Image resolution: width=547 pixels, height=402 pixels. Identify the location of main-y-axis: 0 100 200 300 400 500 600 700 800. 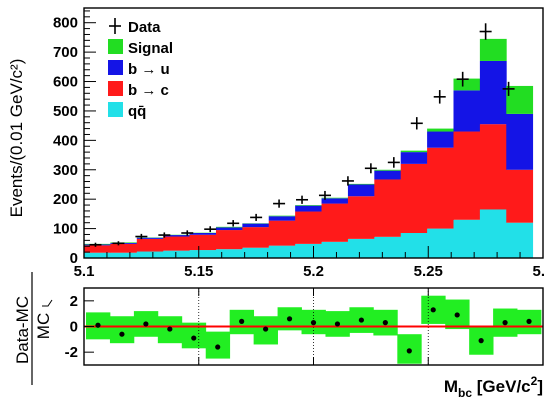
(74, 138).